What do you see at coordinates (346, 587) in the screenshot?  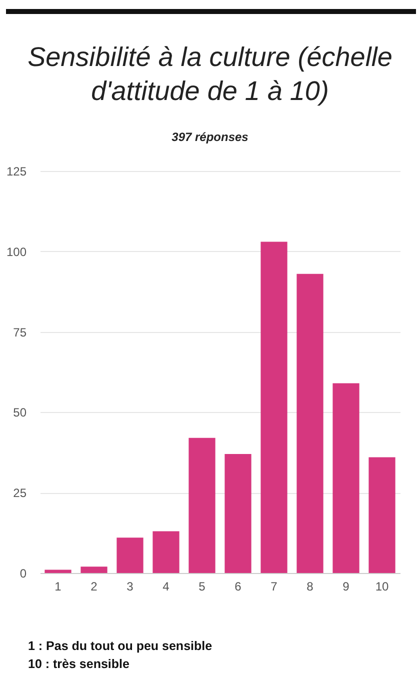 I see `x-tick-label: 9` at bounding box center [346, 587].